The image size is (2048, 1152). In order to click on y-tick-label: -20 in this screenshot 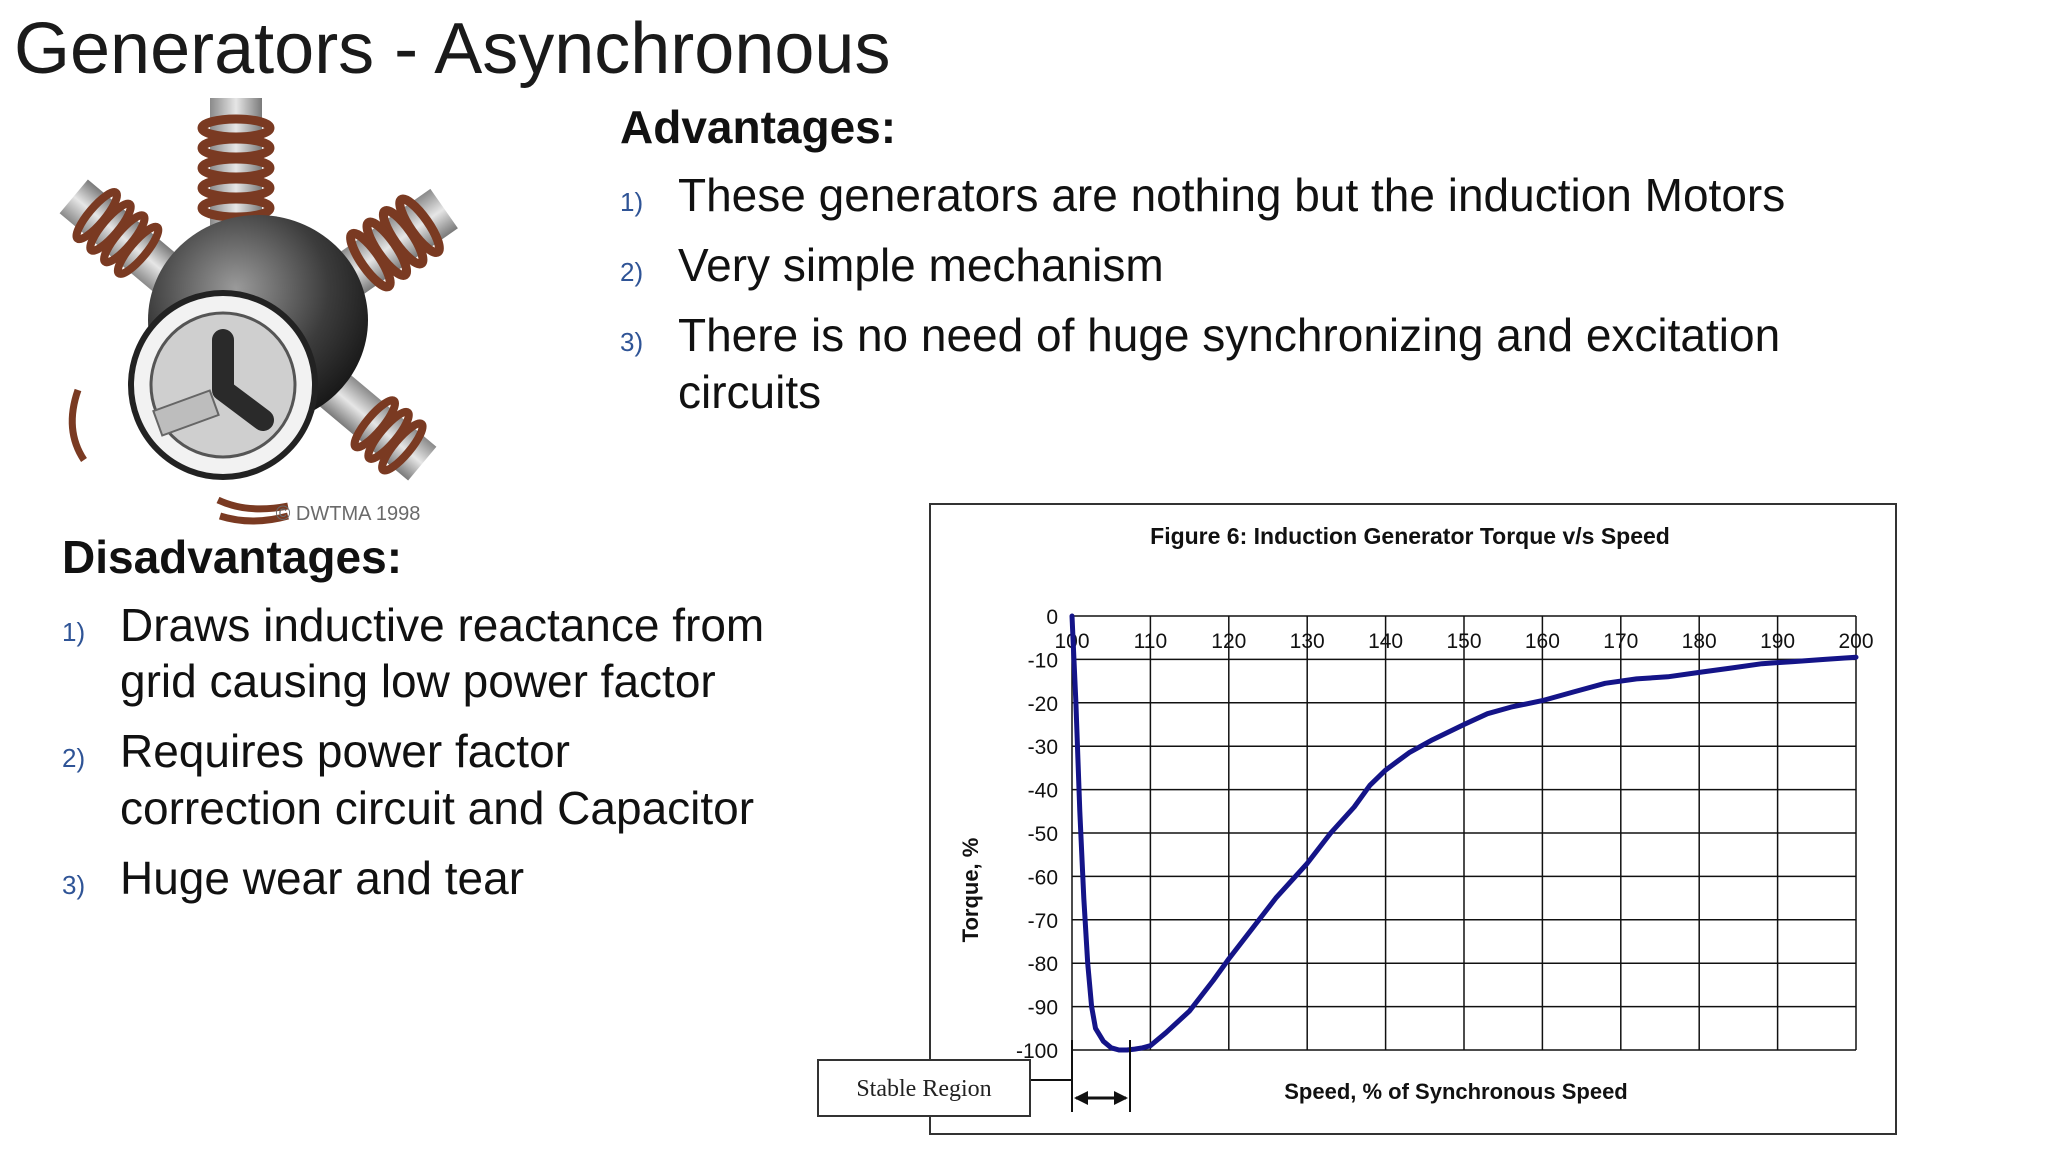, I will do `click(1043, 704)`.